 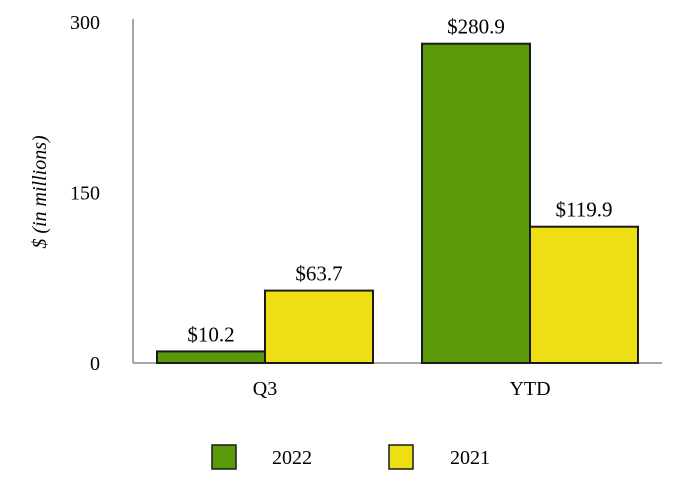 I want to click on bar-2022-q3, so click(x=211, y=357).